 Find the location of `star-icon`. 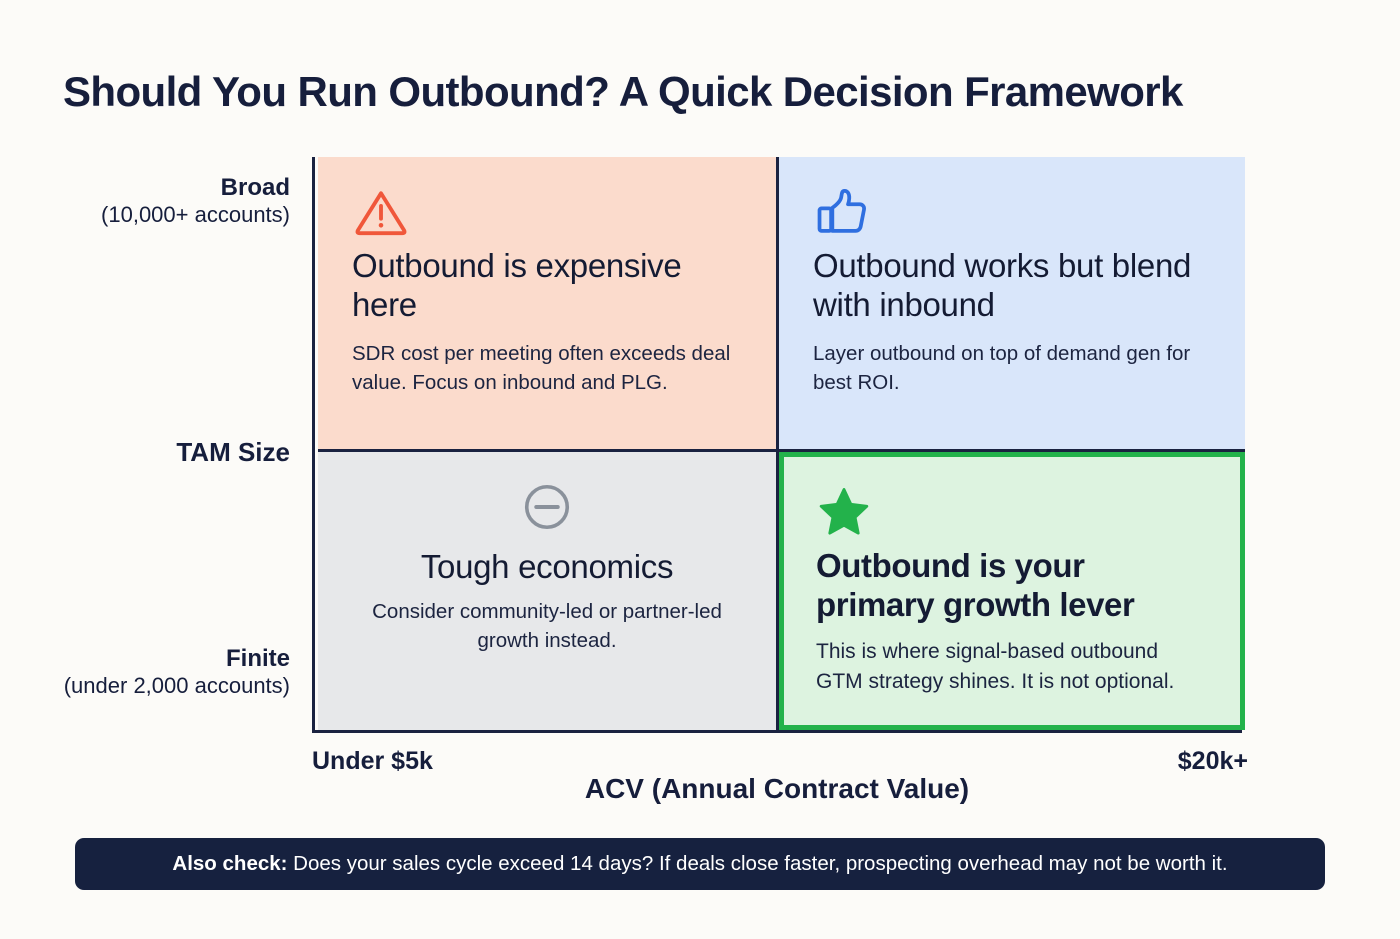

star-icon is located at coordinates (1013, 512).